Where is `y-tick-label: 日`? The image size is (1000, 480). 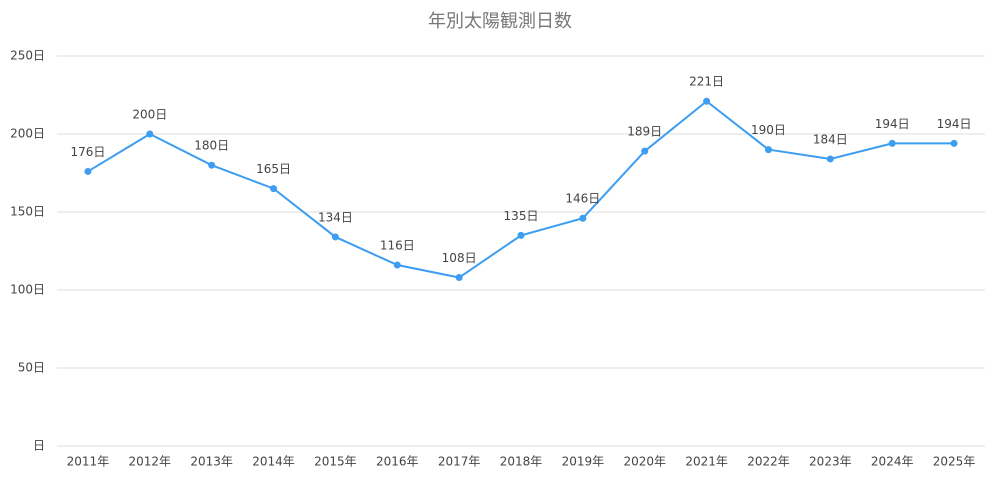 y-tick-label: 日 is located at coordinates (39, 446).